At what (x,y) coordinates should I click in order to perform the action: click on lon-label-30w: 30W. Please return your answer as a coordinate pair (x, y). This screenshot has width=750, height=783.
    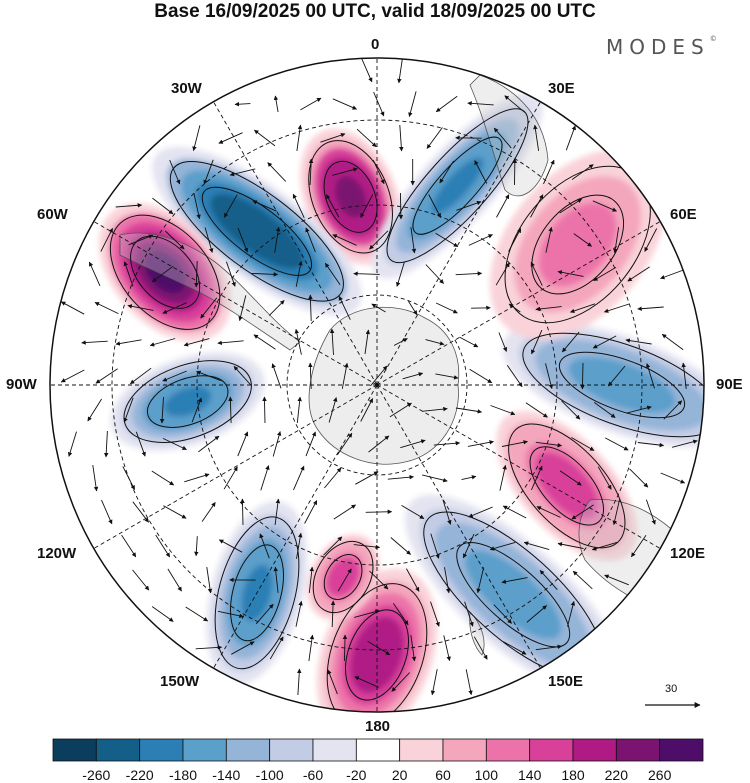
    Looking at the image, I should click on (186, 88).